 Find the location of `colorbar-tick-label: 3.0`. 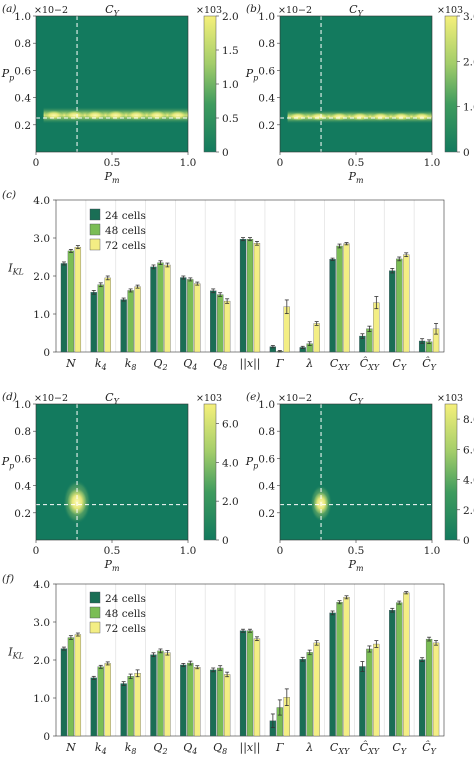

colorbar-tick-label: 3.0 is located at coordinates (468, 17).